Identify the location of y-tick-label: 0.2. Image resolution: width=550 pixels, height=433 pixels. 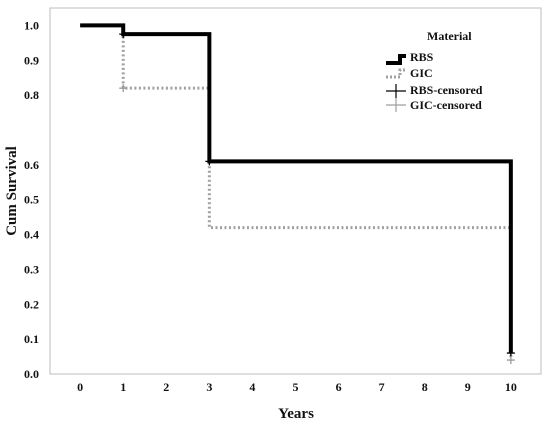
(31, 304).